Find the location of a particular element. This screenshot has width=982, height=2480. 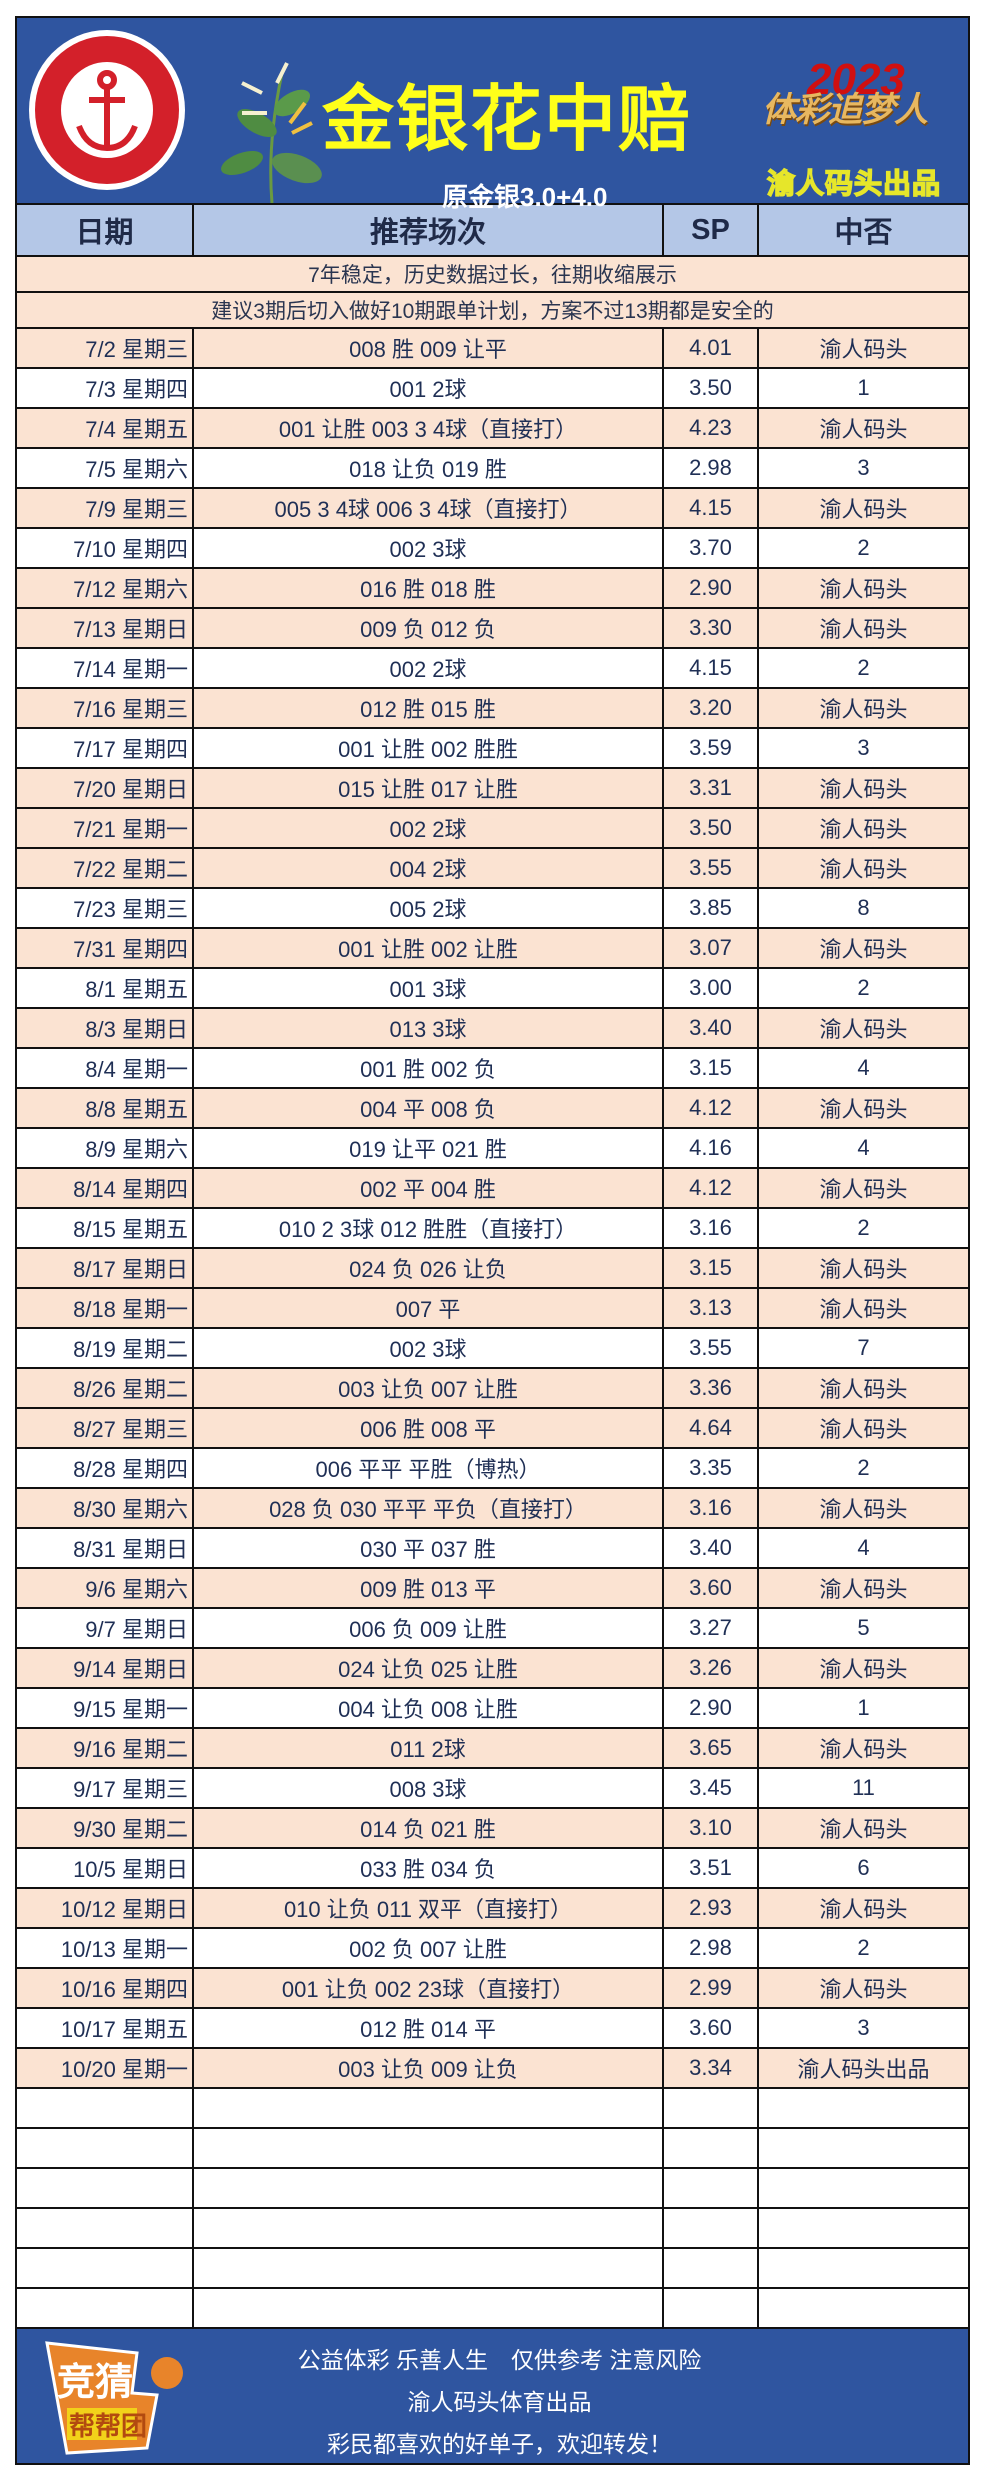

table-row: 10/5 星期日 033 胜 034 负 3.51 6 is located at coordinates (492, 1869).